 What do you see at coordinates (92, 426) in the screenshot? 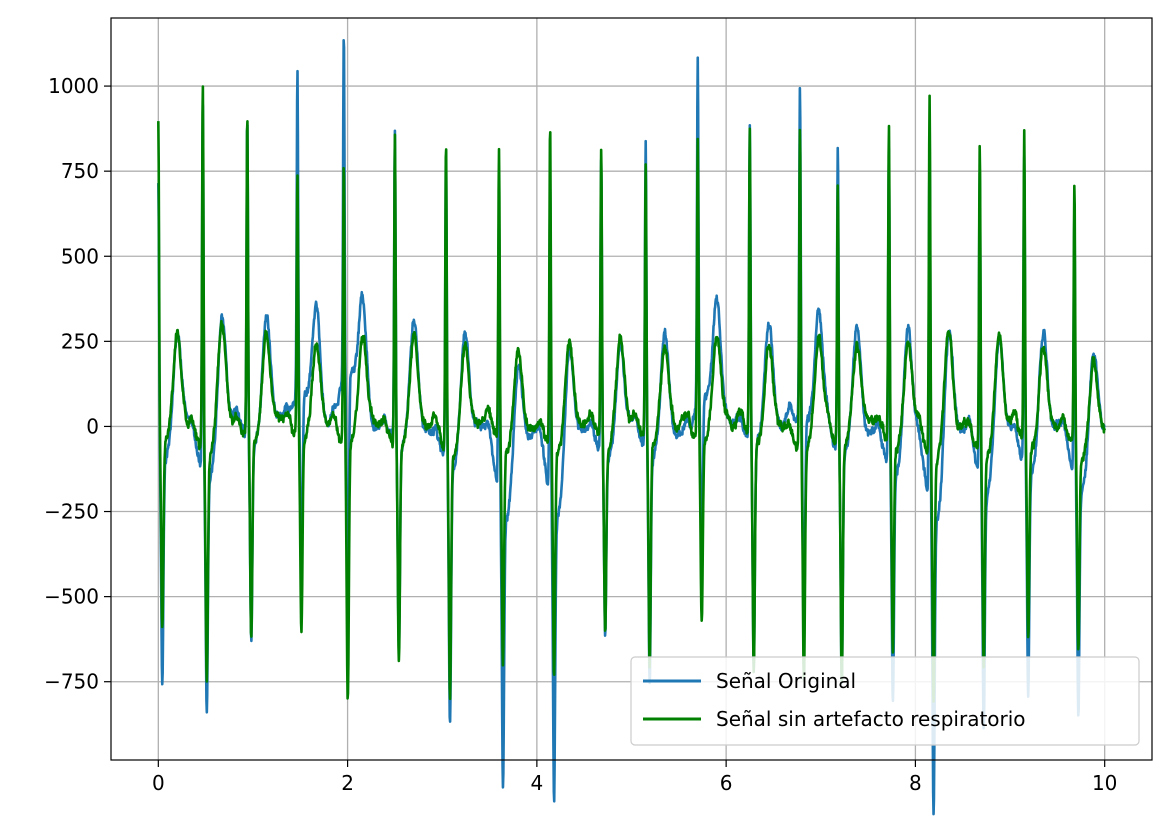
I see `y-tick-label: 0` at bounding box center [92, 426].